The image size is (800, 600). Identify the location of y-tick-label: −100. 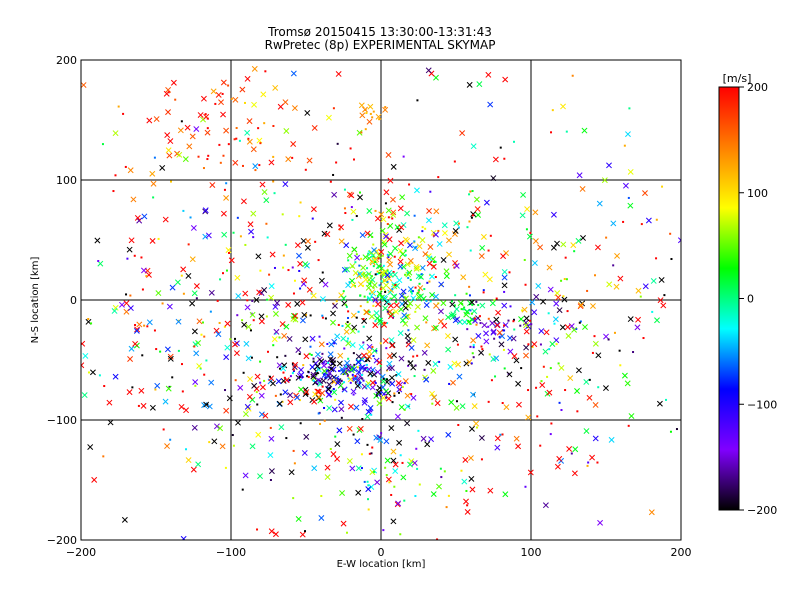
(62, 420).